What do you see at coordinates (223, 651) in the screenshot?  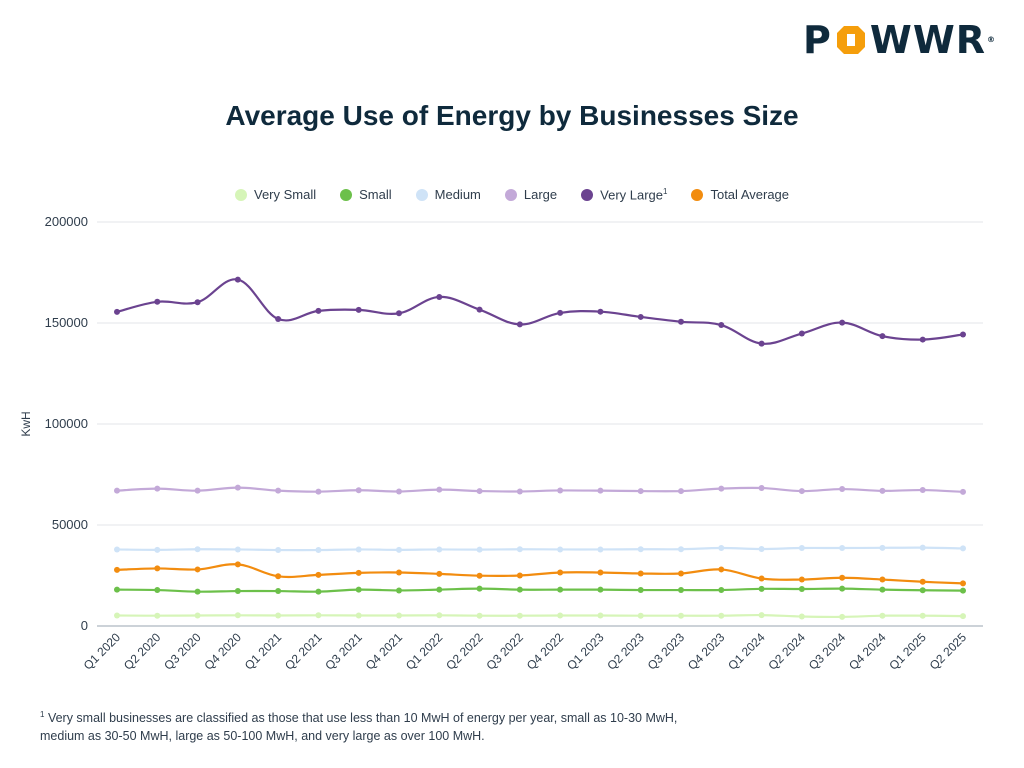 I see `x-tick-label: Q4 2020` at bounding box center [223, 651].